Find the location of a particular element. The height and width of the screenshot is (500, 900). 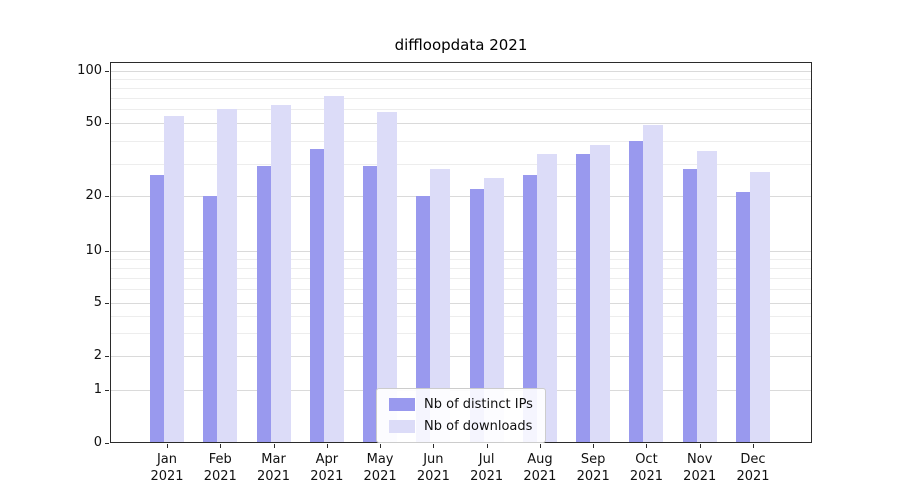

bar-downloads-oct is located at coordinates (653, 283).